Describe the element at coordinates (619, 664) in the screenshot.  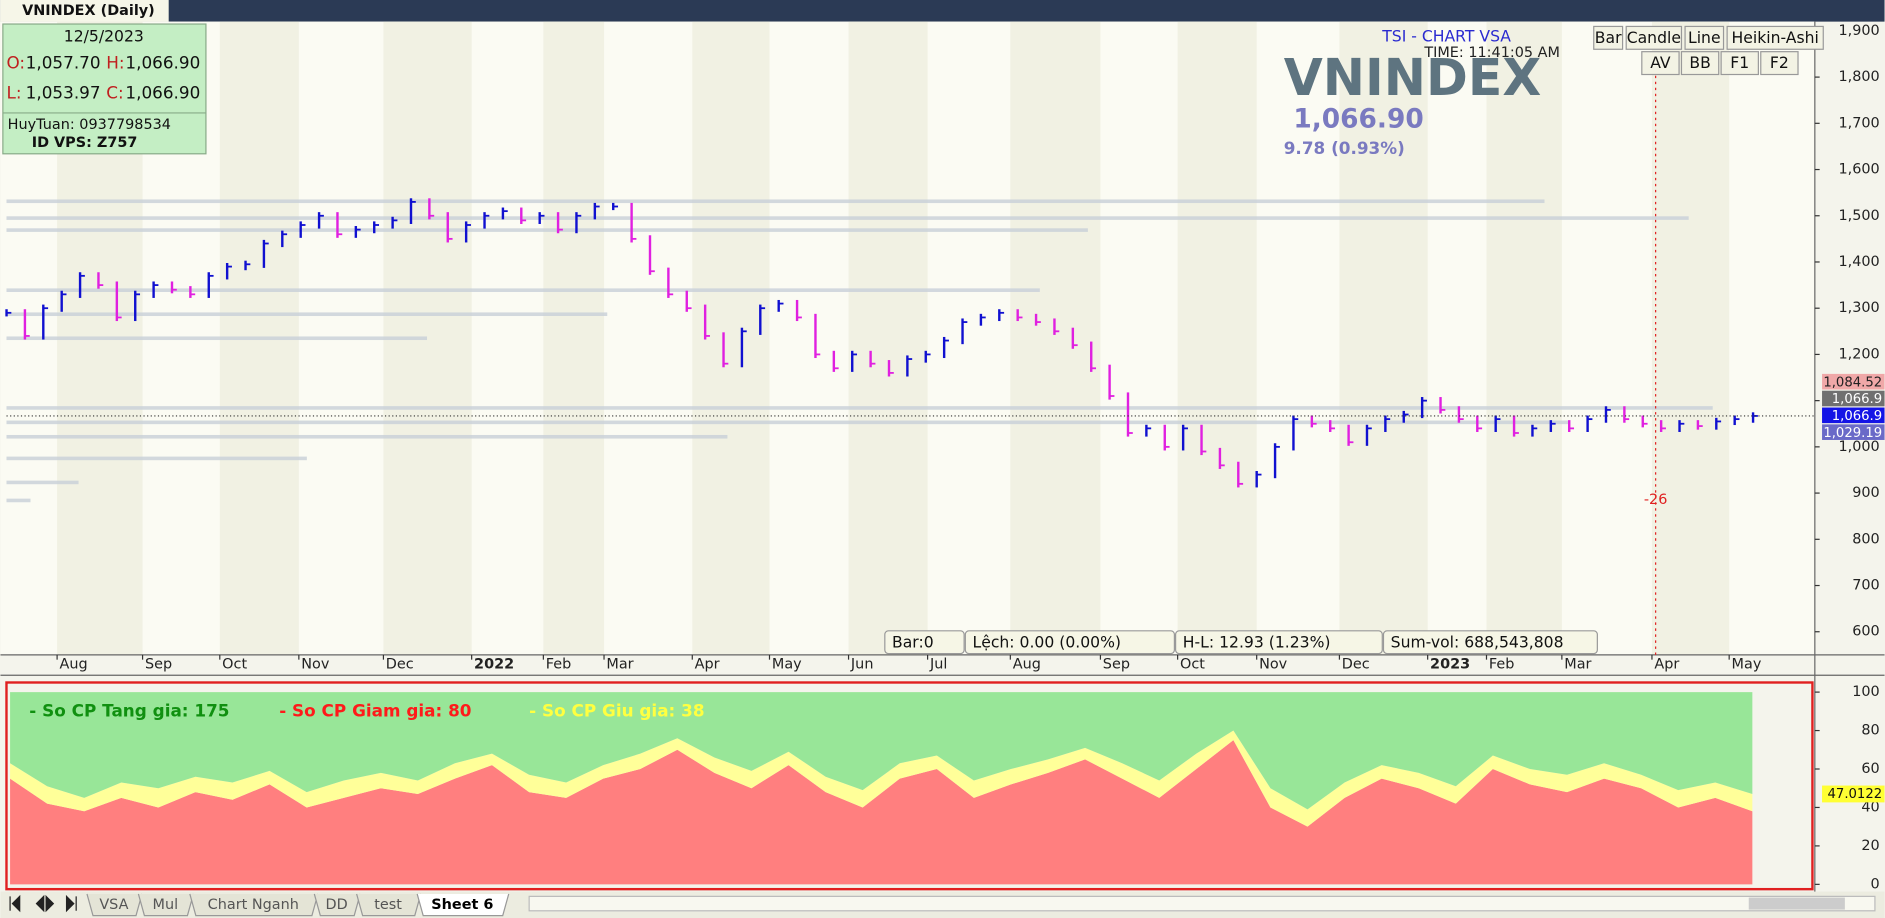
I see `x-tick-label: Mar` at that location.